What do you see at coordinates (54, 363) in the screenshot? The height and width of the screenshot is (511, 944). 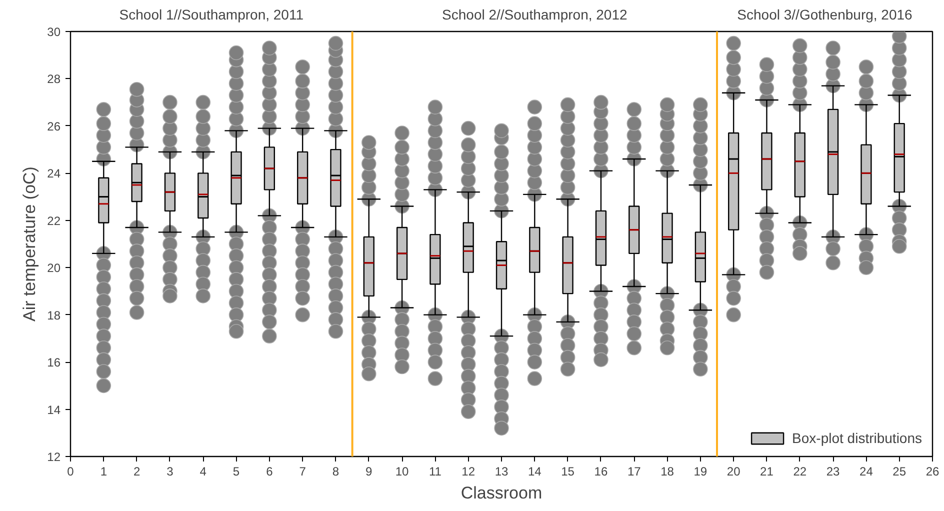 I see `y-tick-label: 16` at bounding box center [54, 363].